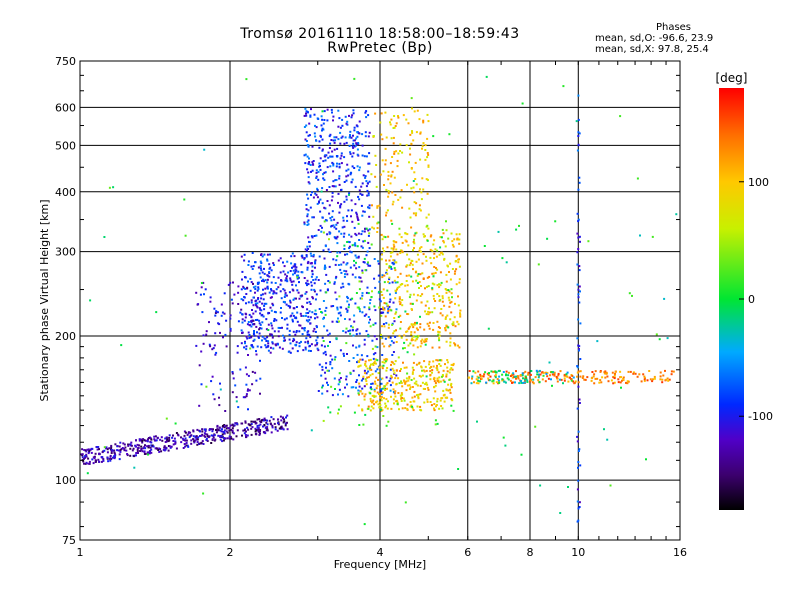 Image resolution: width=800 pixels, height=600 pixels. What do you see at coordinates (380, 552) in the screenshot?
I see `x-tick-label: 4` at bounding box center [380, 552].